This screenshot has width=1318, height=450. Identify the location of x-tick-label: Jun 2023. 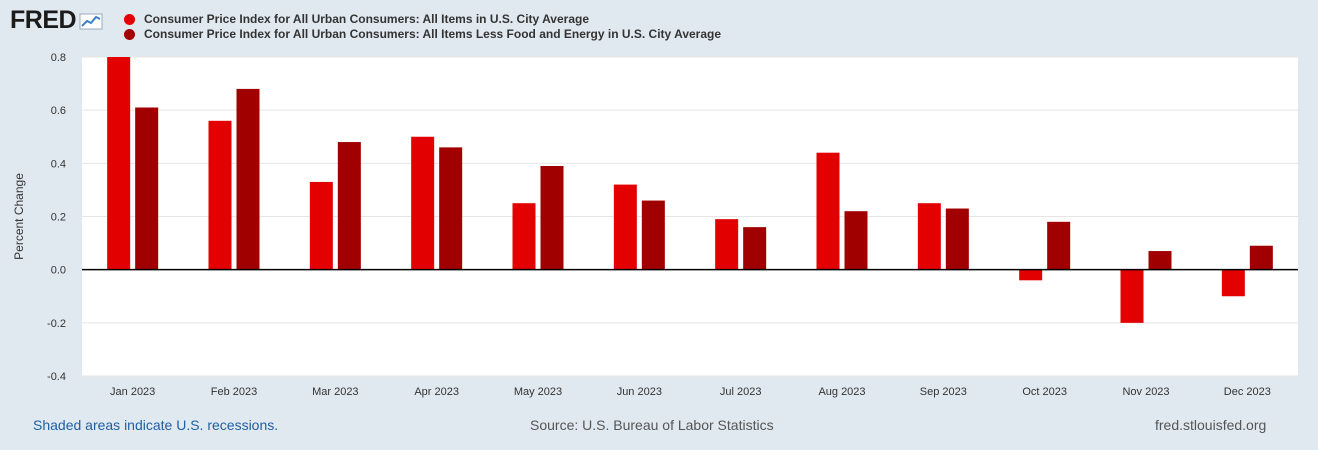
(639, 392).